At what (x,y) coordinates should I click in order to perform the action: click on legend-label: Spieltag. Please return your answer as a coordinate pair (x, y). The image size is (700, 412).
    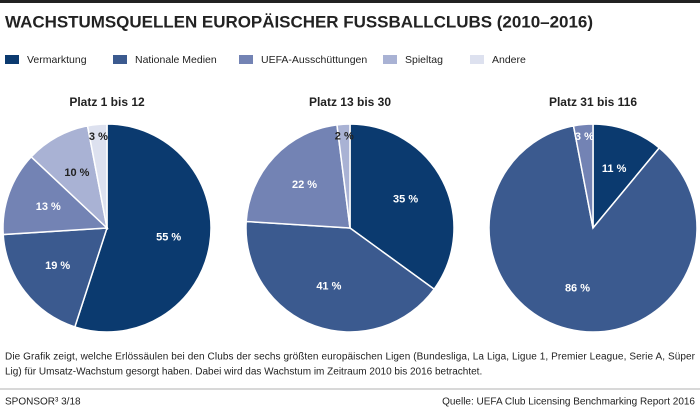
    Looking at the image, I should click on (424, 60).